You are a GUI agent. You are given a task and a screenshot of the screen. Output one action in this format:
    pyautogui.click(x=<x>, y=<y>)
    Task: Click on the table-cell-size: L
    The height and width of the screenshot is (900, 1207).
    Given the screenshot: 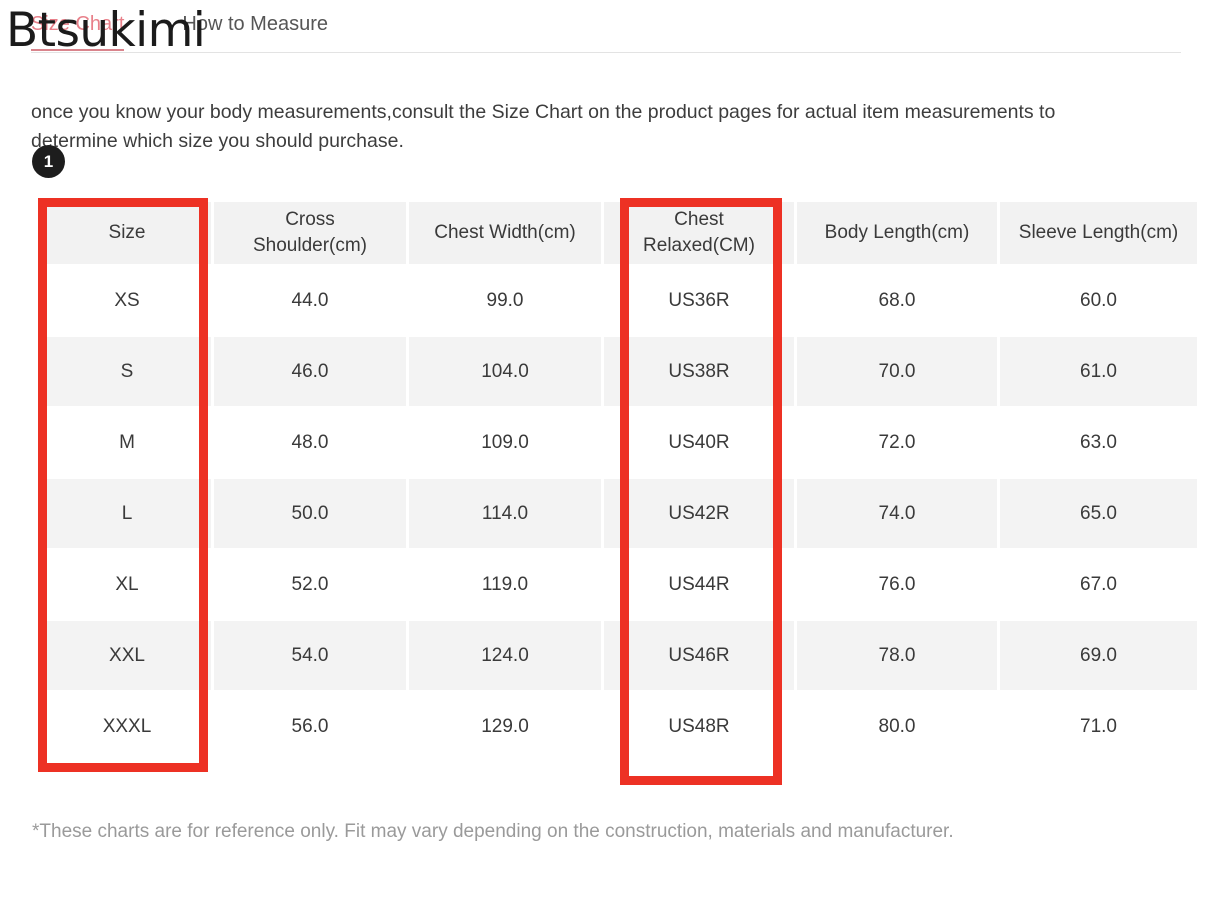 What is the action you would take?
    pyautogui.click(x=127, y=513)
    